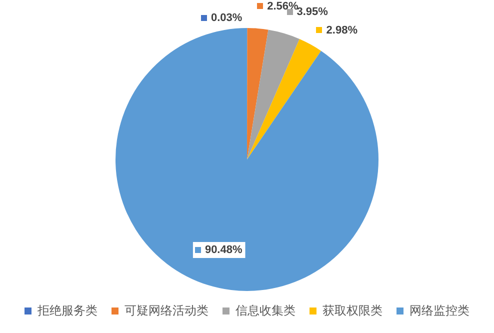 The image size is (494, 333). I want to click on data-label: 90.48%, so click(223, 250).